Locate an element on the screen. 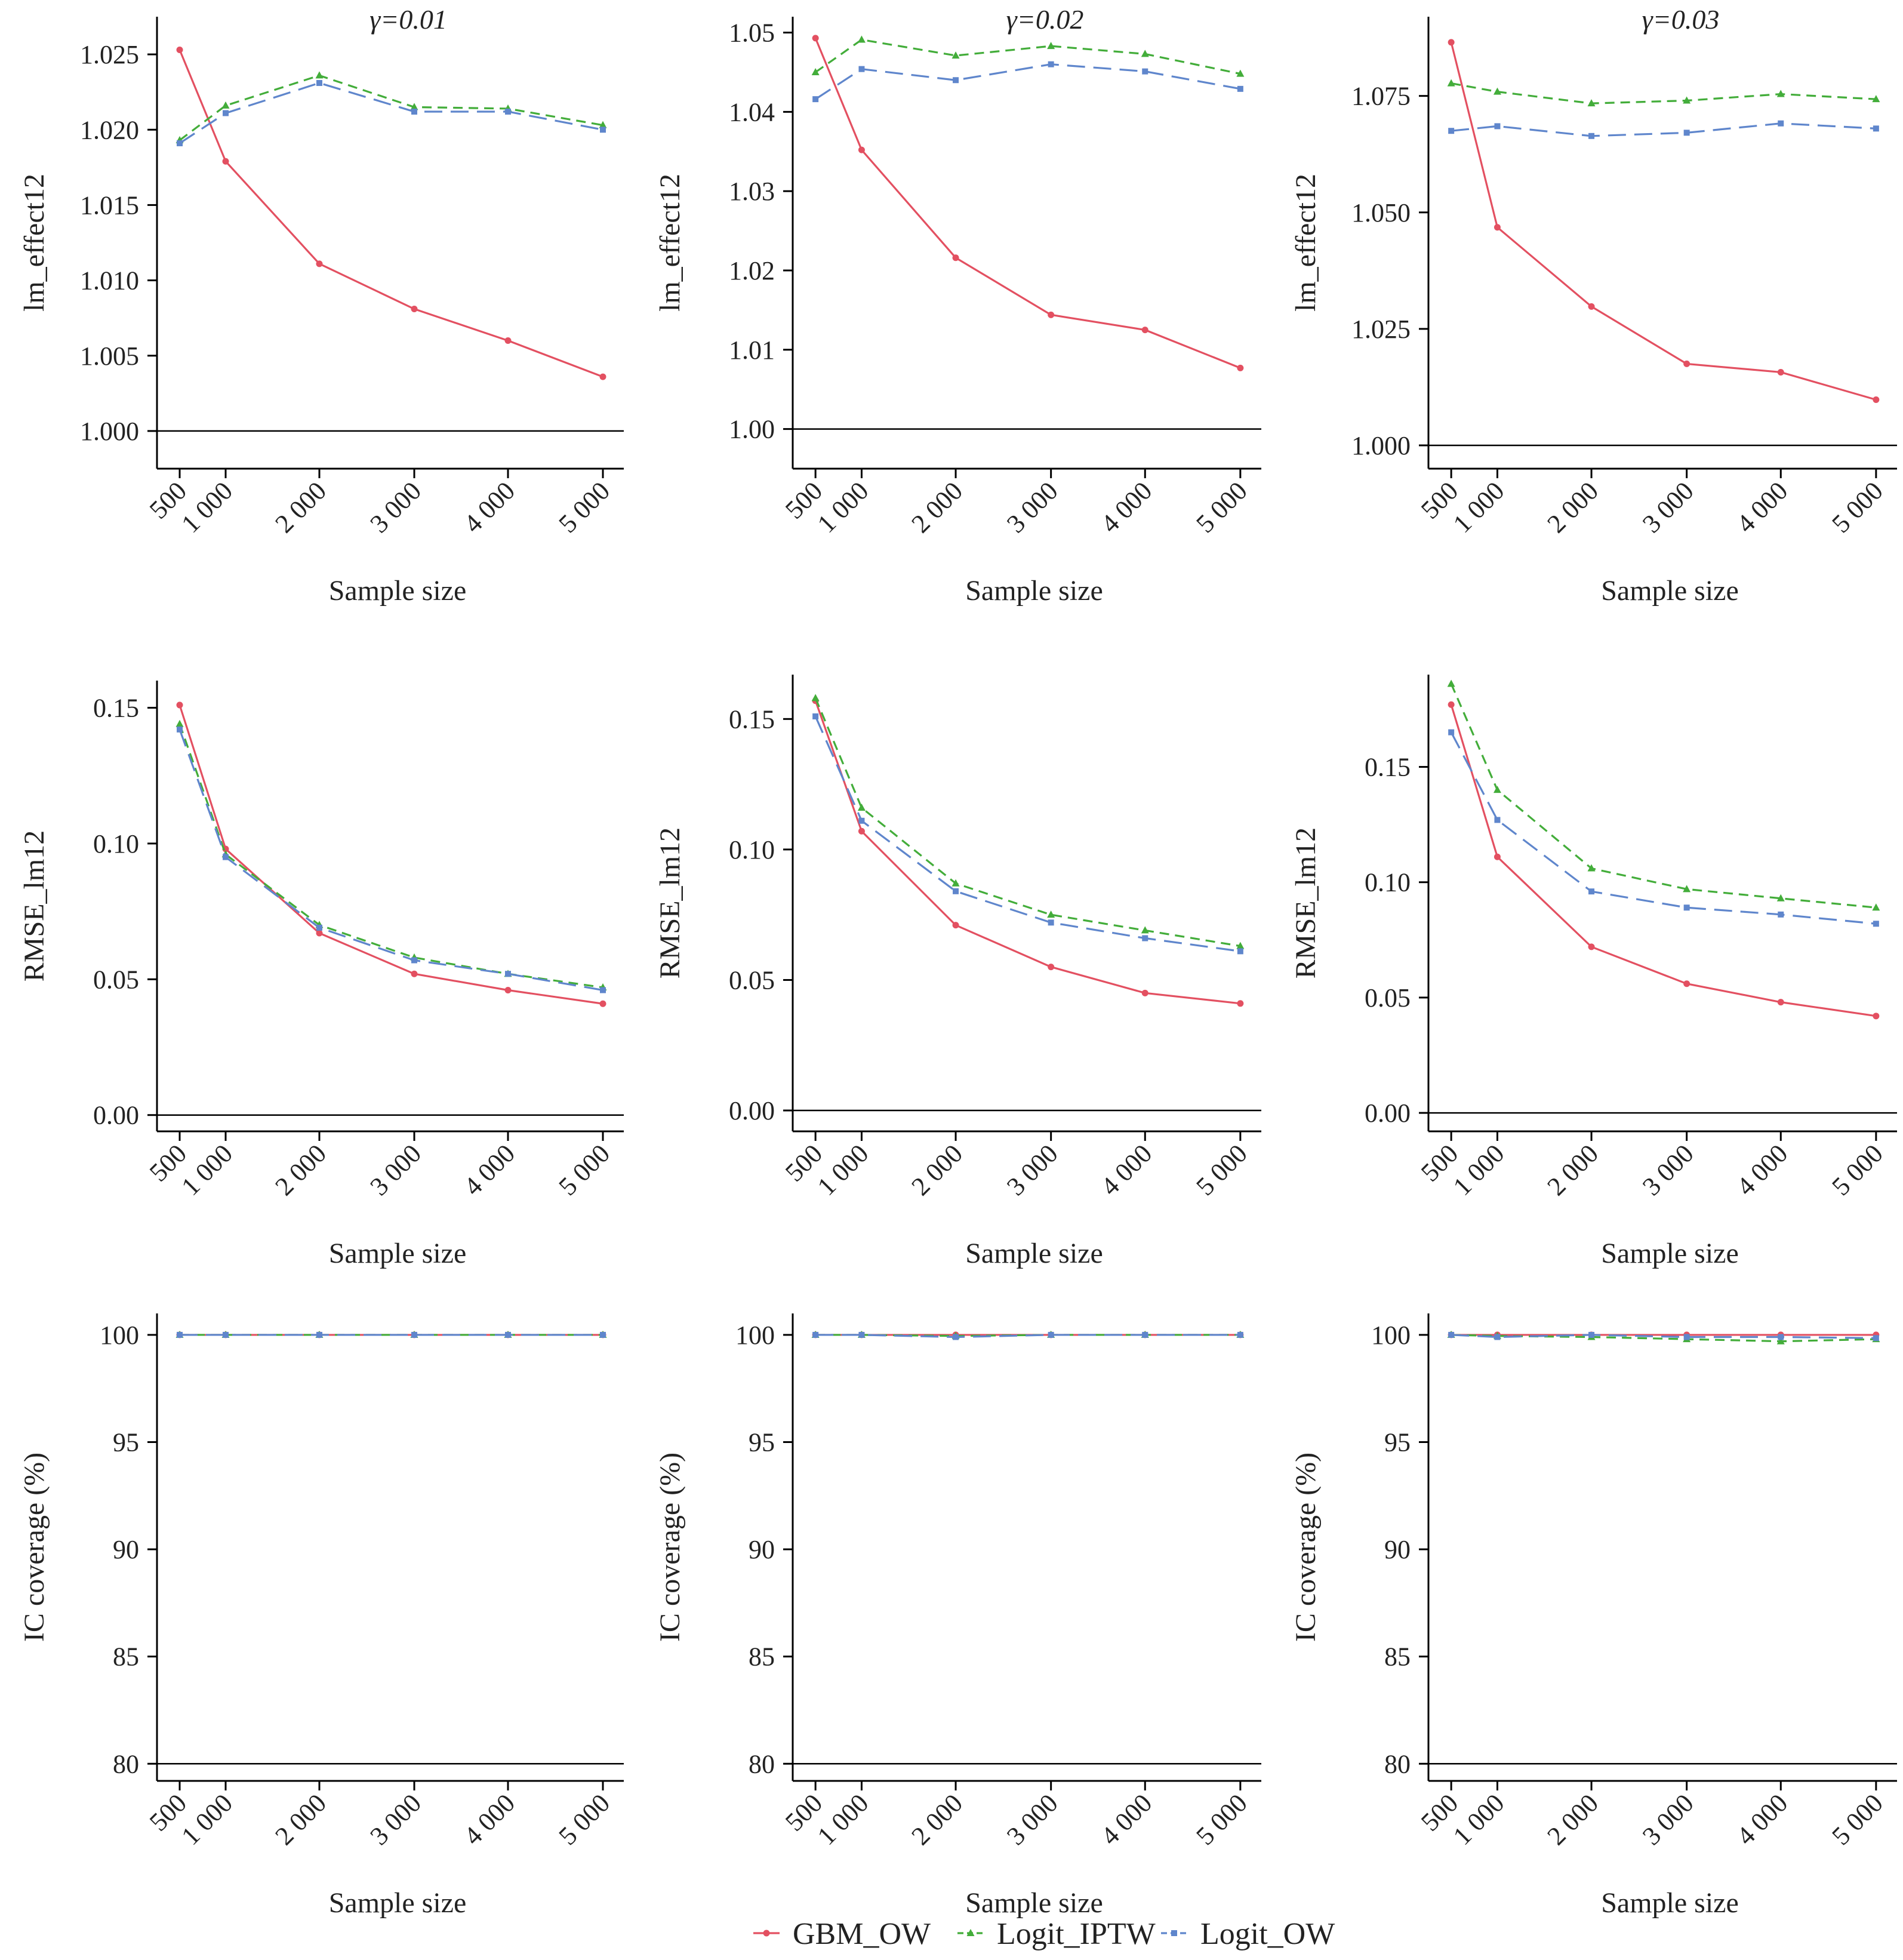 Image resolution: width=1903 pixels, height=1960 pixels. y-tick-label: 1.050 is located at coordinates (1381, 212).